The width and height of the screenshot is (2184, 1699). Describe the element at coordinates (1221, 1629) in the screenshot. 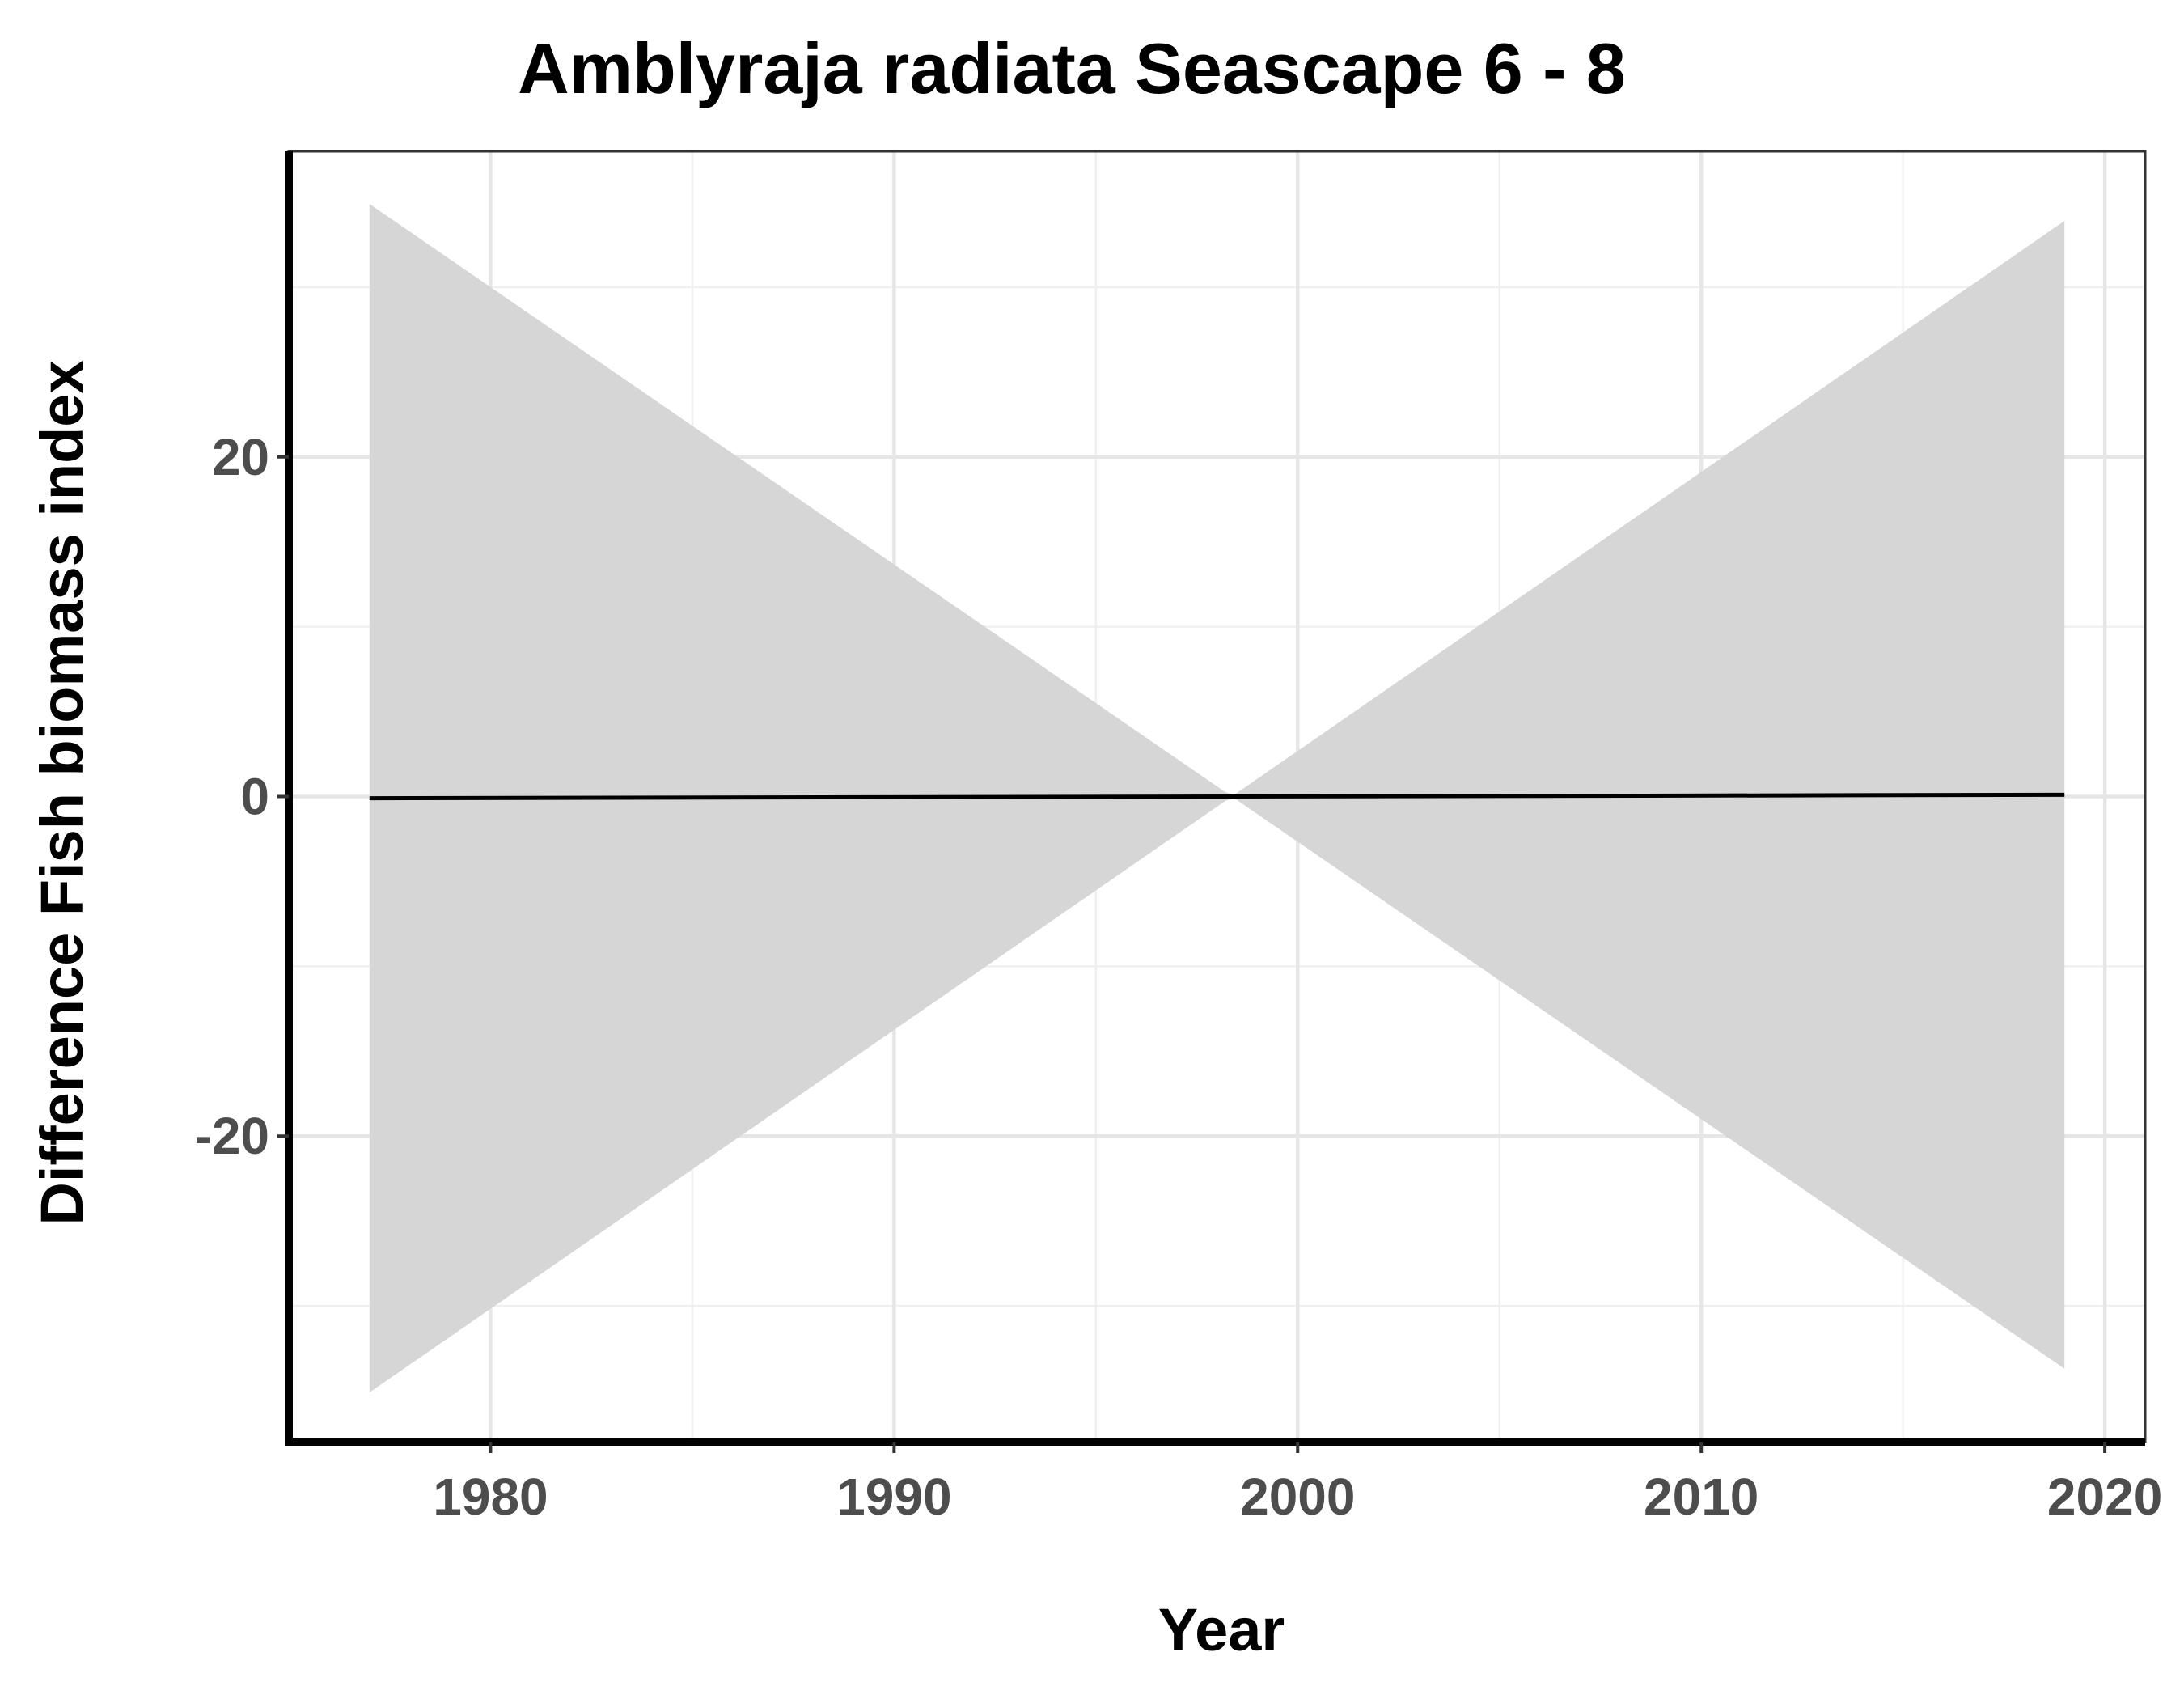

I see `x-axis-title: Year` at that location.